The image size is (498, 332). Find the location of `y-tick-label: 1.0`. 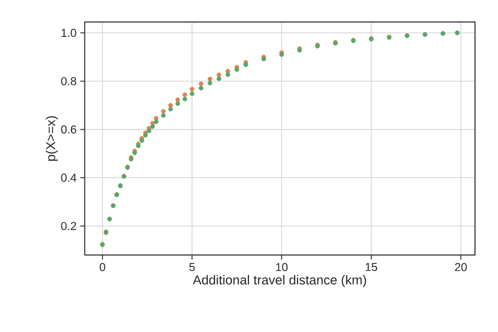

y-tick-label: 1.0 is located at coordinates (69, 32).